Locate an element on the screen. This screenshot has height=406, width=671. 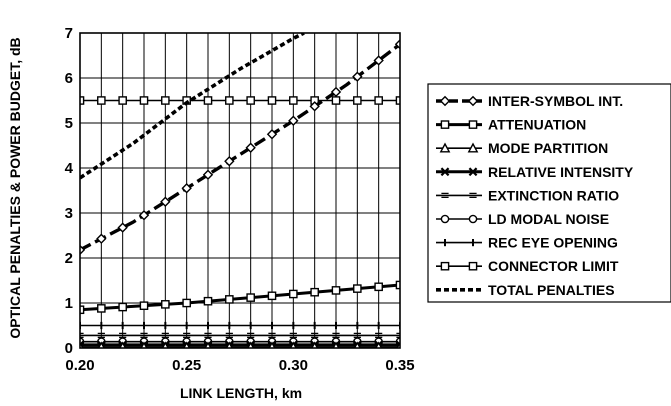
legend-item-extinction-ratio: EXTINCTION RATIO is located at coordinates (527, 195).